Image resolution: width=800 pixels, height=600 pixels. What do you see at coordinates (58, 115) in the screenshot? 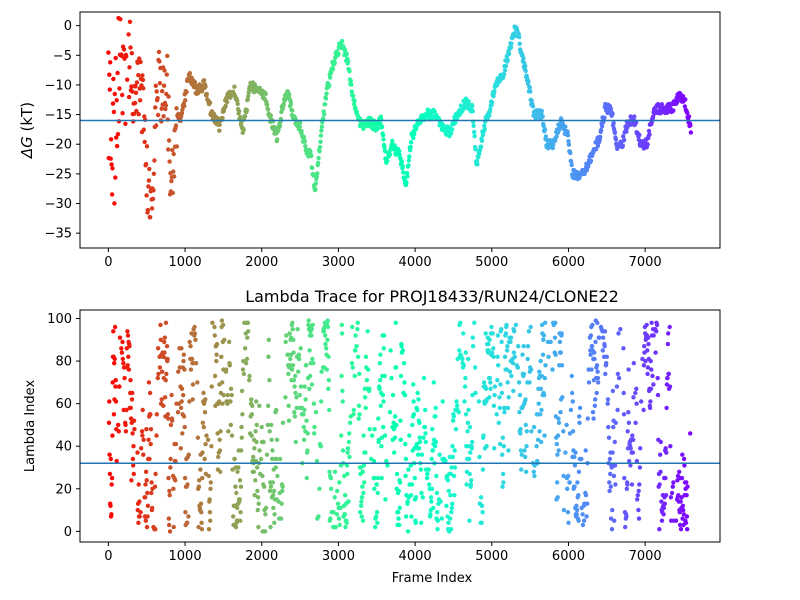
I see `dg-y-tick-label: −15` at bounding box center [58, 115].